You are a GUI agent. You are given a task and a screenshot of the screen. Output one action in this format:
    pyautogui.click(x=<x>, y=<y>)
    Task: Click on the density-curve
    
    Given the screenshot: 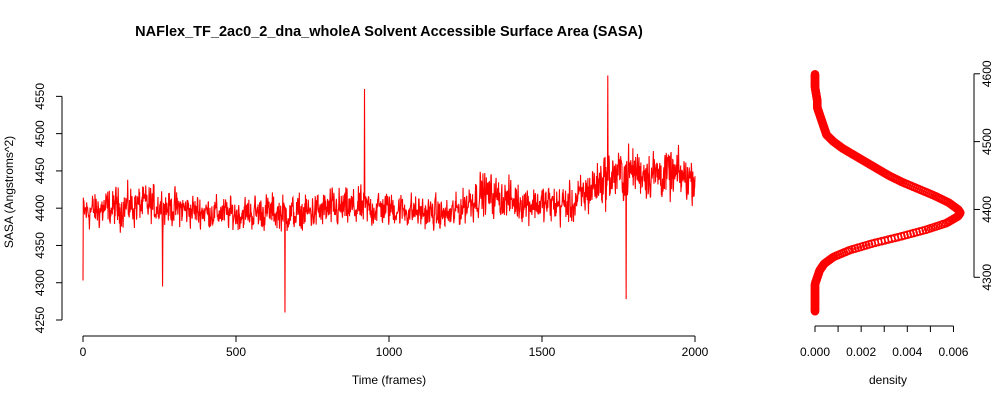 What is the action you would take?
    pyautogui.click(x=887, y=193)
    